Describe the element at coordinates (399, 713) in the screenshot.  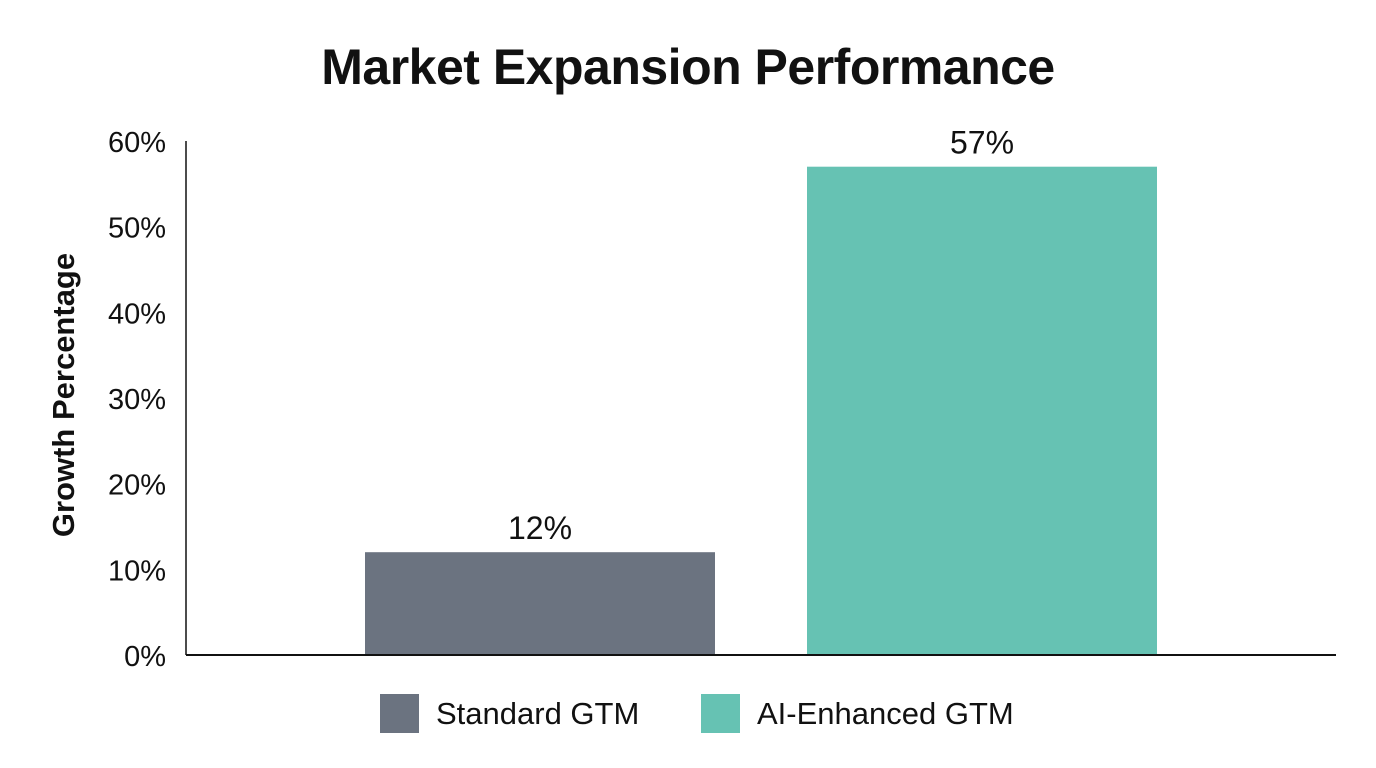
I see `legend-swatch-standard` at that location.